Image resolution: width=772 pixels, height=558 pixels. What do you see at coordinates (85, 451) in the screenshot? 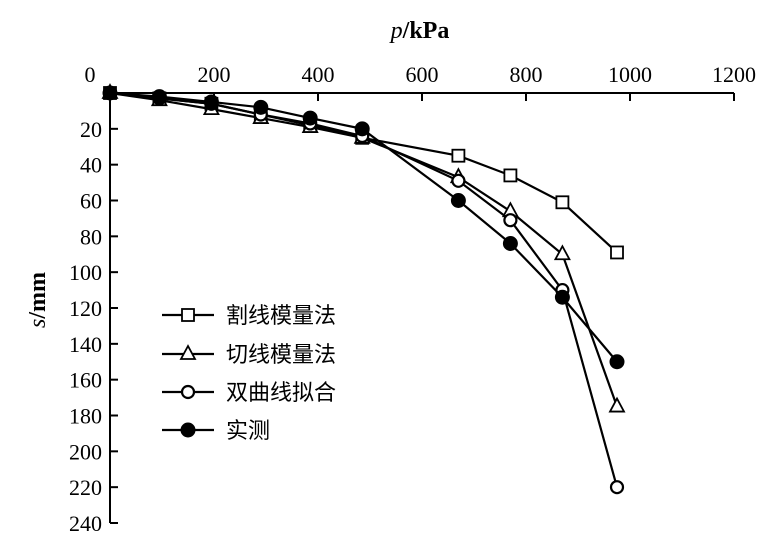
I see `y-tick-label: 200` at bounding box center [85, 451].